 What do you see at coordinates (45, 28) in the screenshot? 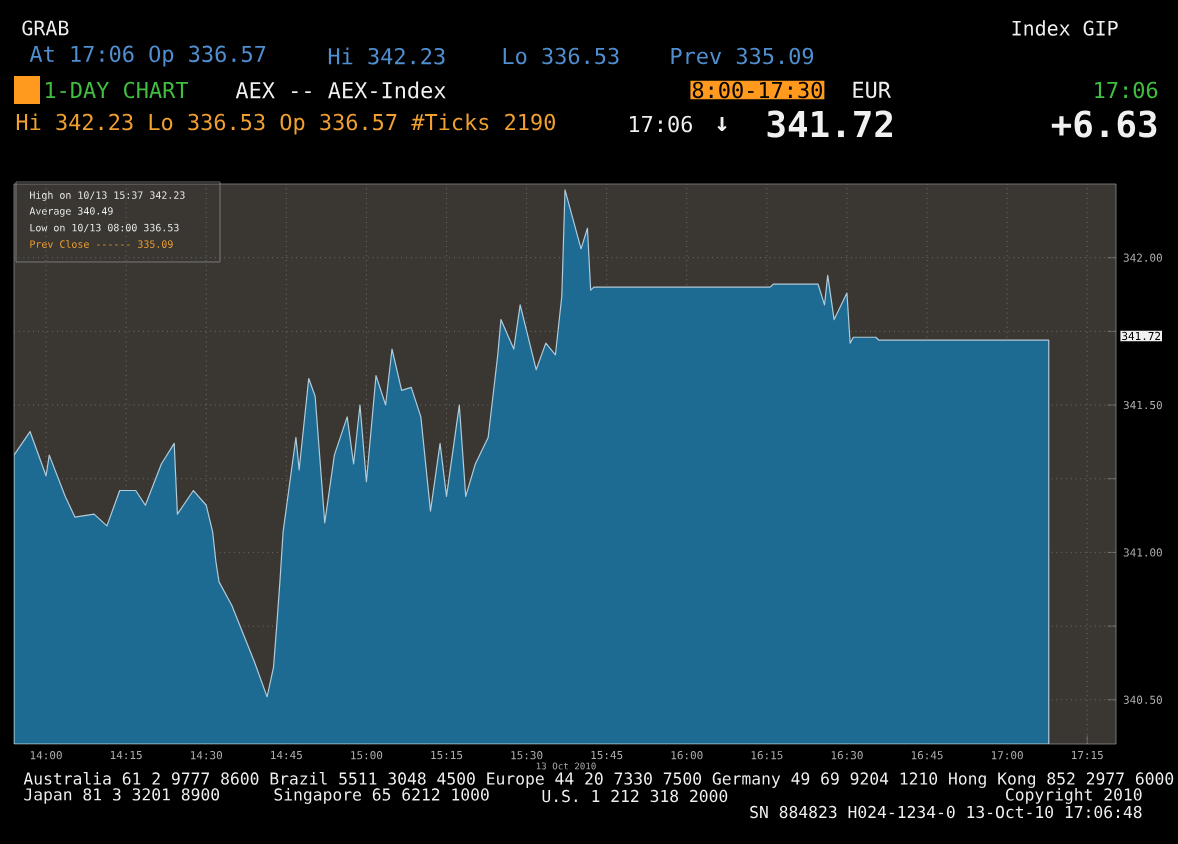
I see `text: GRAB` at bounding box center [45, 28].